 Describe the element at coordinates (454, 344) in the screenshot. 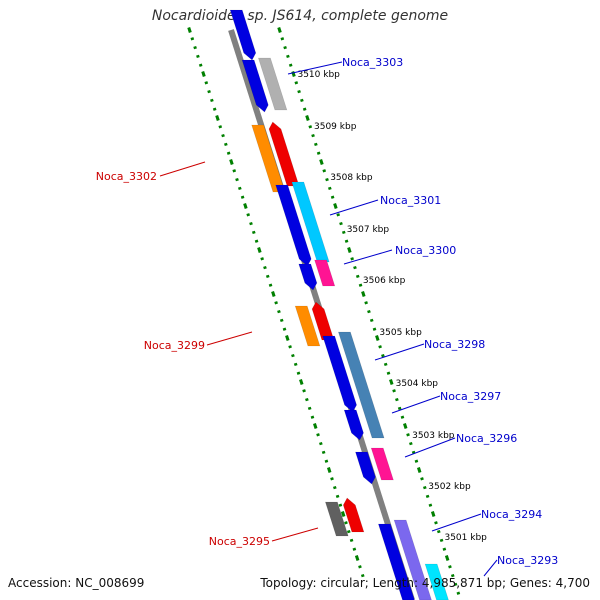

I see `gene-label-noca-3298: Noca_3298` at that location.